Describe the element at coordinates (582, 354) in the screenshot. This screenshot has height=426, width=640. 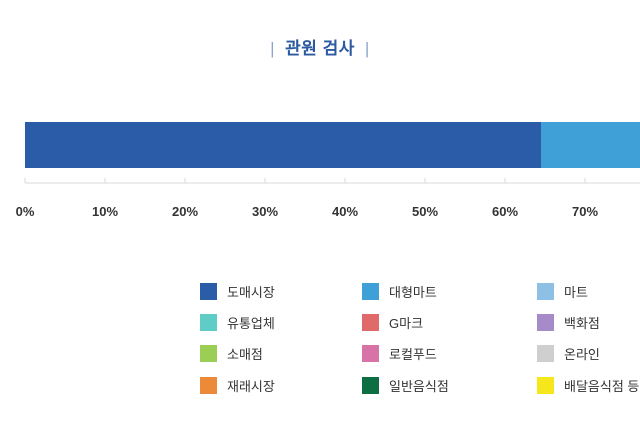
I see `legend-label: 온라인` at that location.